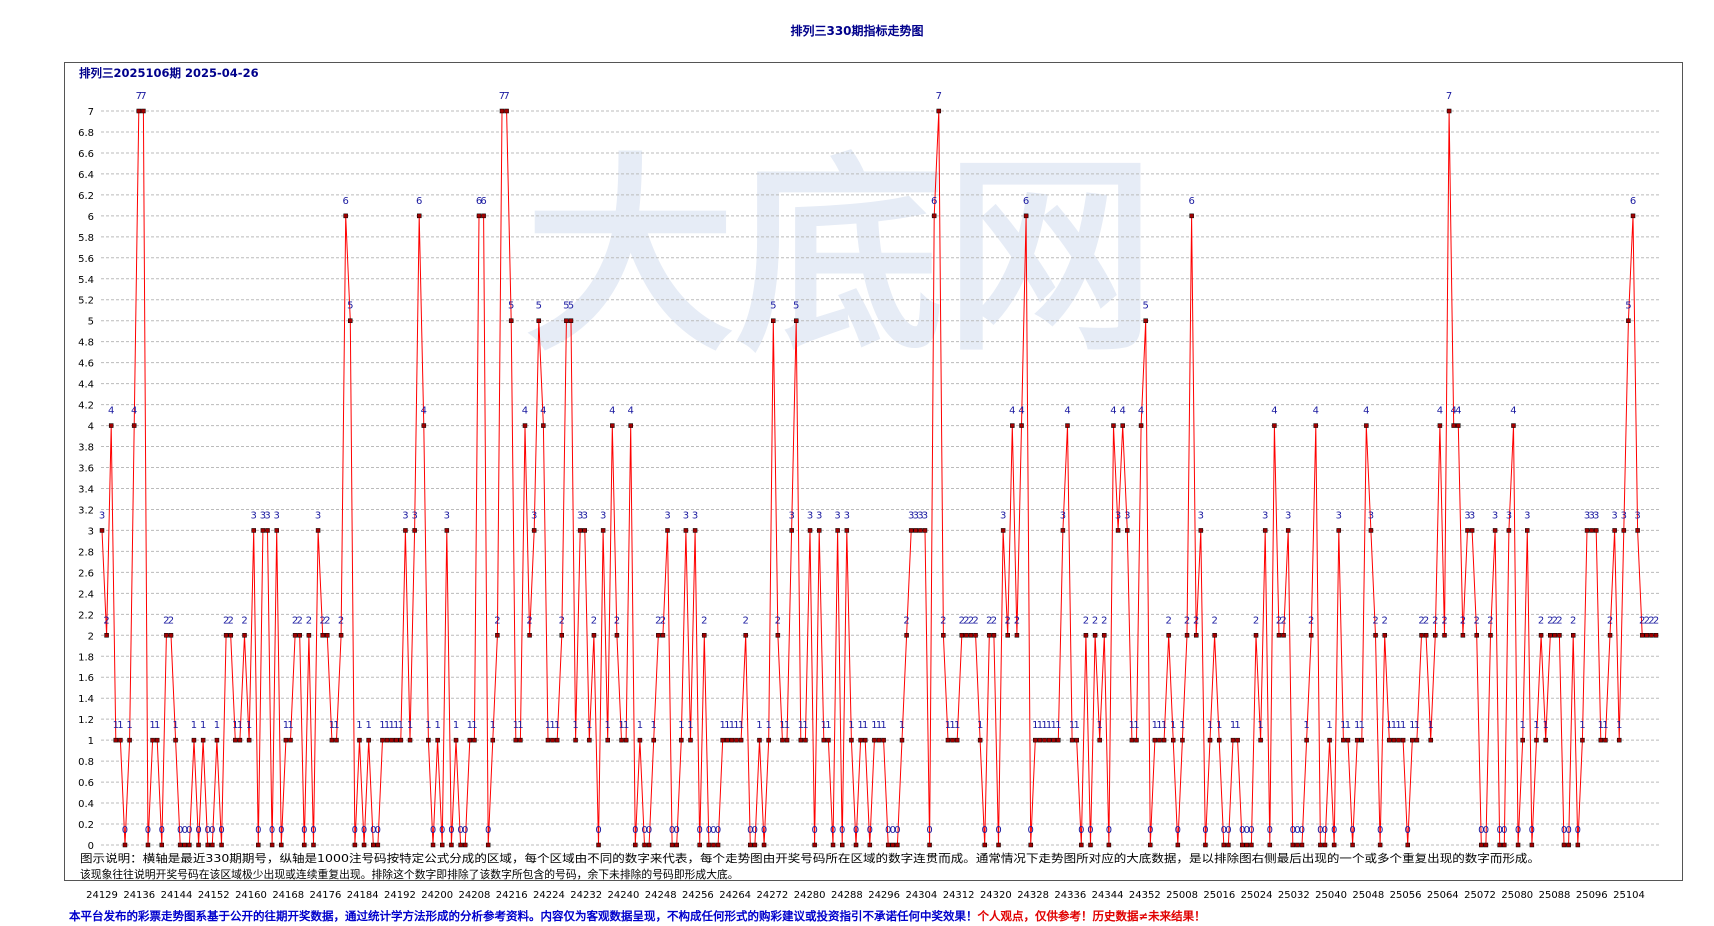  Describe the element at coordinates (571, 306) in the screenshot. I see `data-label: 5` at that location.